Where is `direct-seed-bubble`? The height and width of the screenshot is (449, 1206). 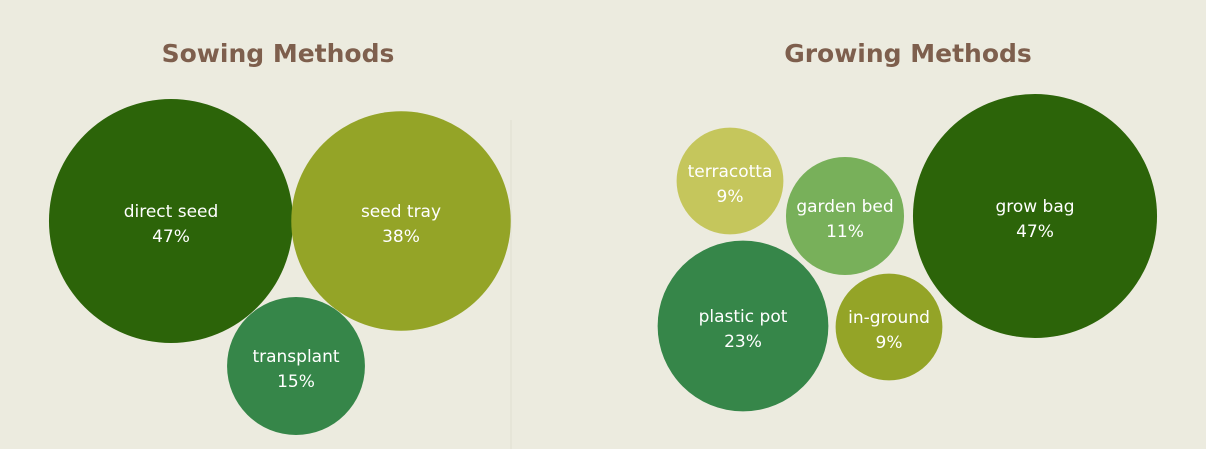
direct-seed-bubble is located at coordinates (171, 221).